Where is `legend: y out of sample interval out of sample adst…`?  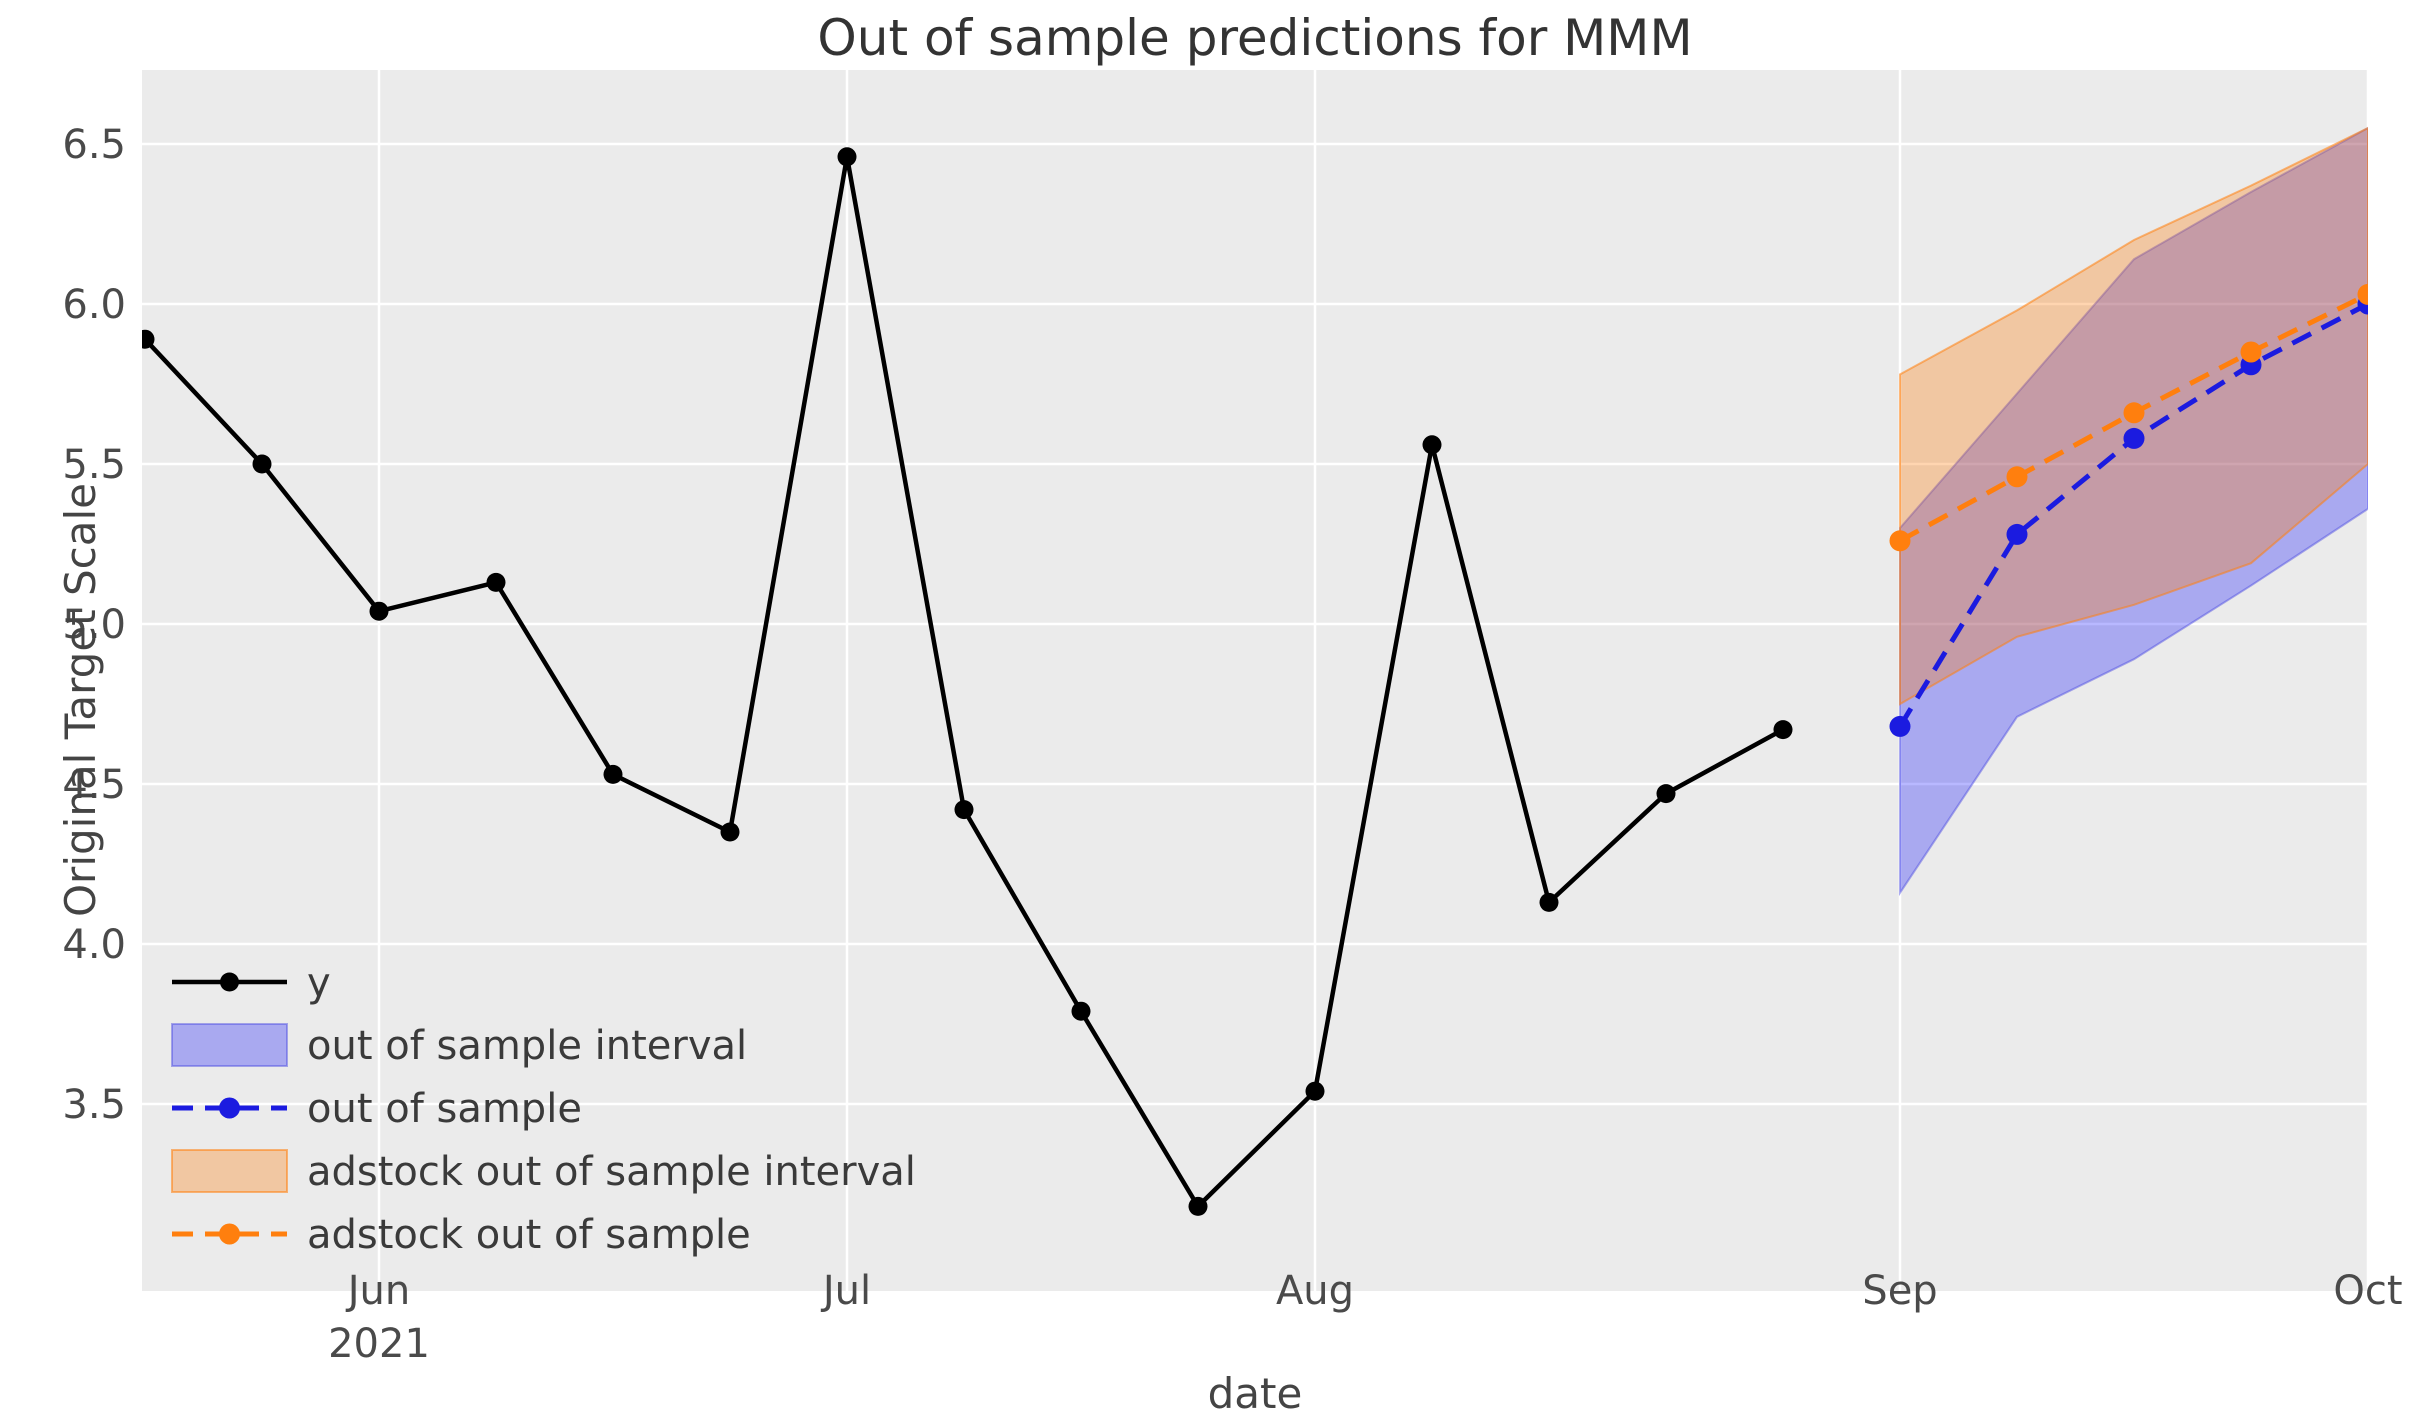
legend: y out of sample interval out of sample adst… is located at coordinates (543, 1109).